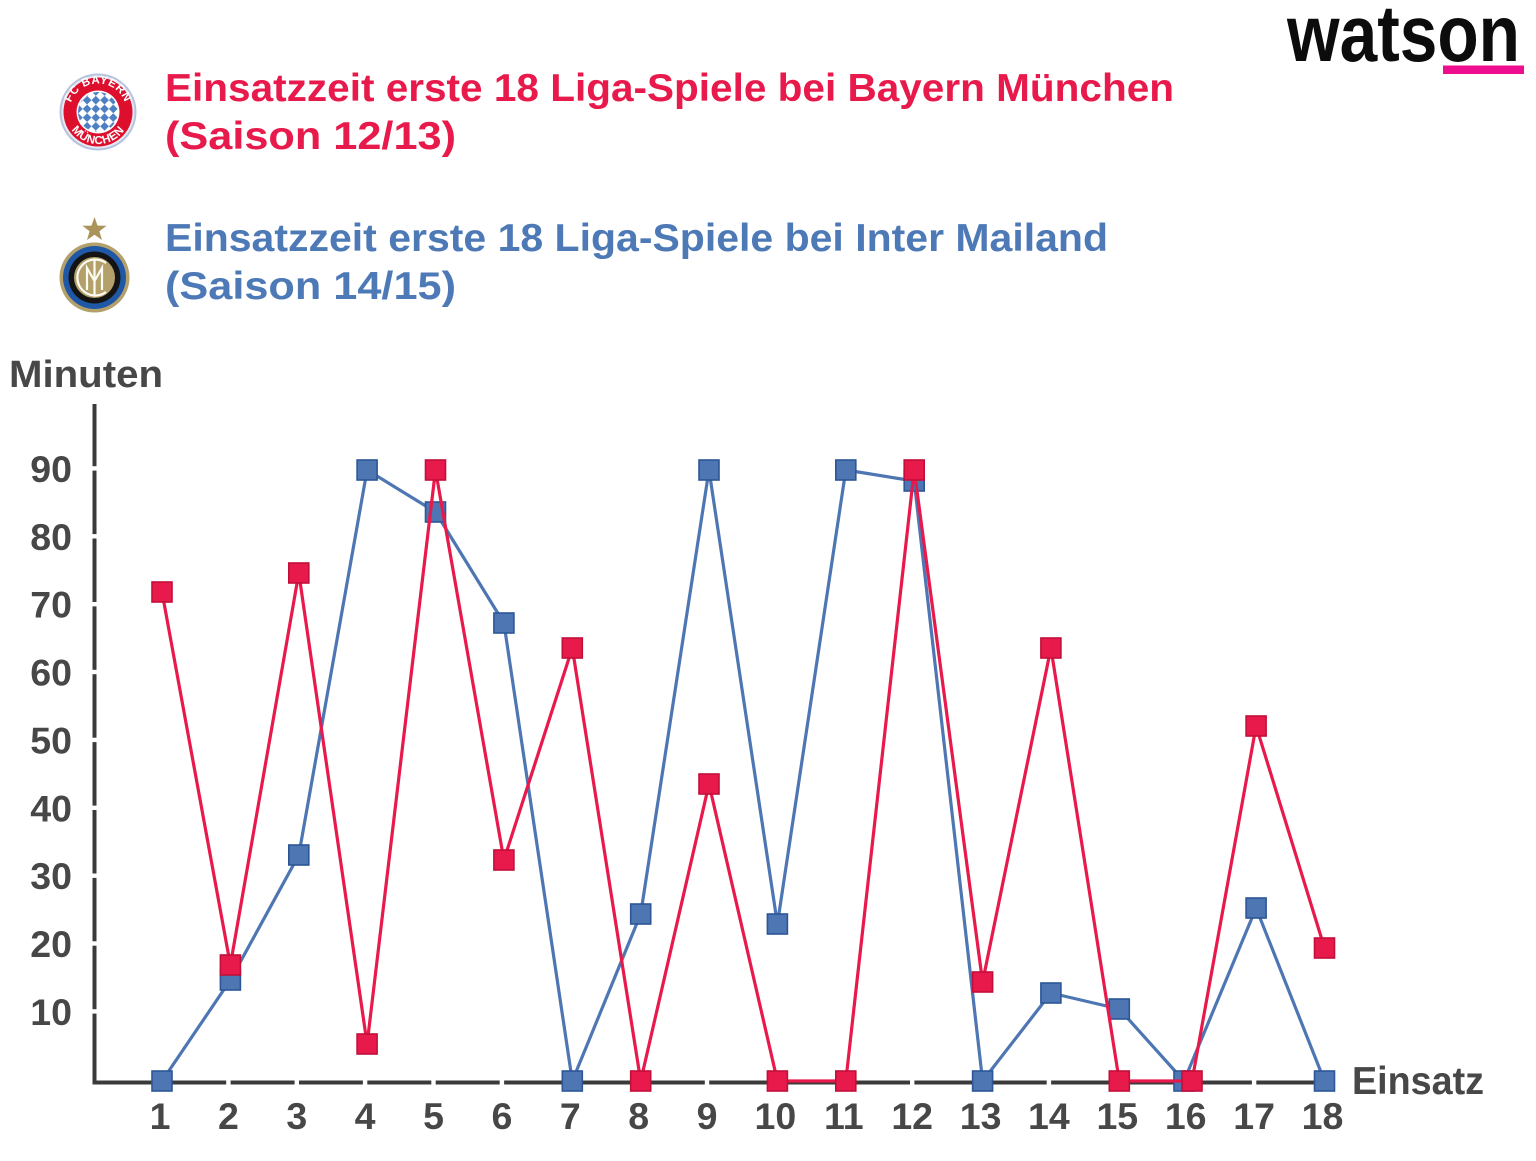 The height and width of the screenshot is (1161, 1536). What do you see at coordinates (1049, 1116) in the screenshot?
I see `svg-text: 14` at bounding box center [1049, 1116].